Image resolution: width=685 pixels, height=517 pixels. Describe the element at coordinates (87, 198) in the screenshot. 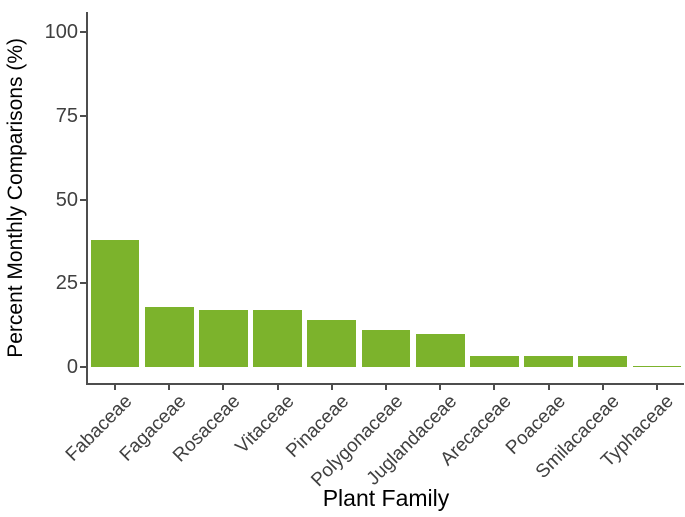

I see `y-axis-line` at that location.